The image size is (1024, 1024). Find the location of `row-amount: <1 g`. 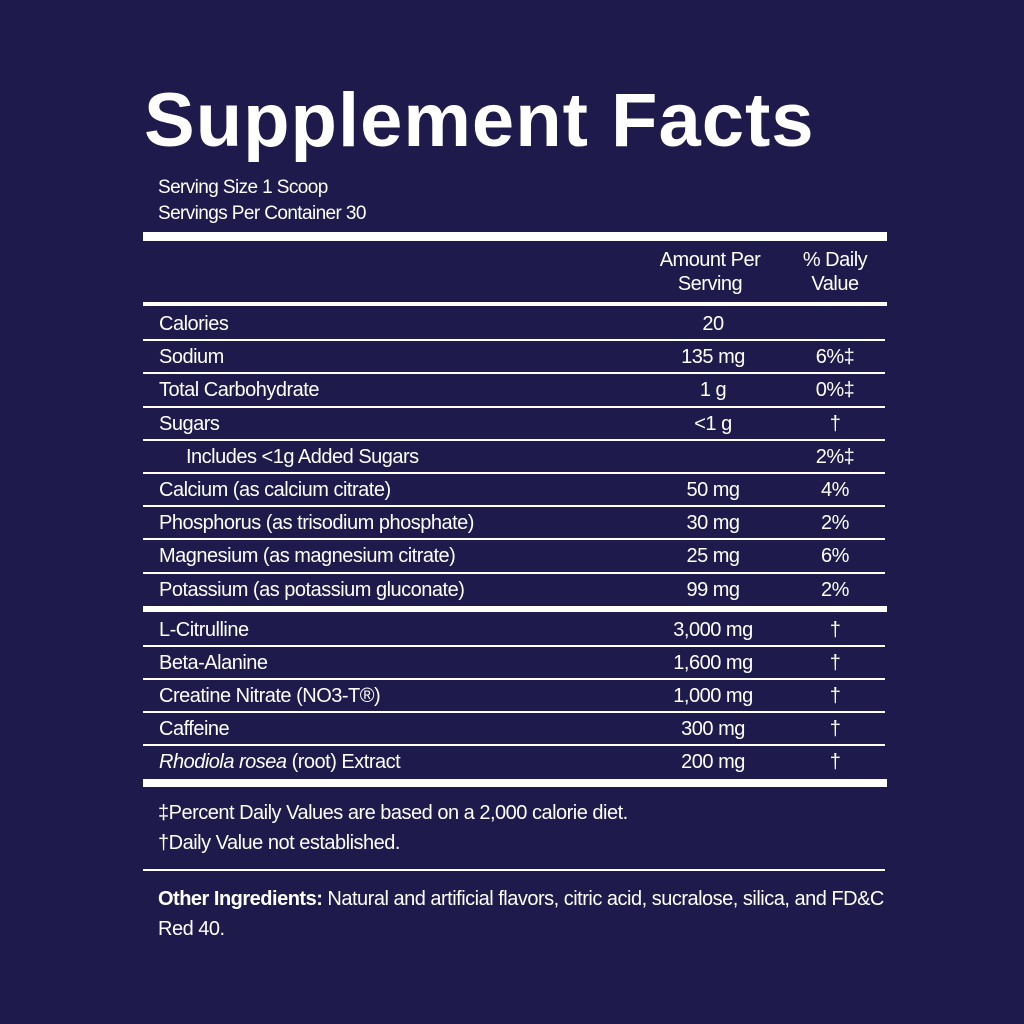

row-amount: <1 g is located at coordinates (713, 423).